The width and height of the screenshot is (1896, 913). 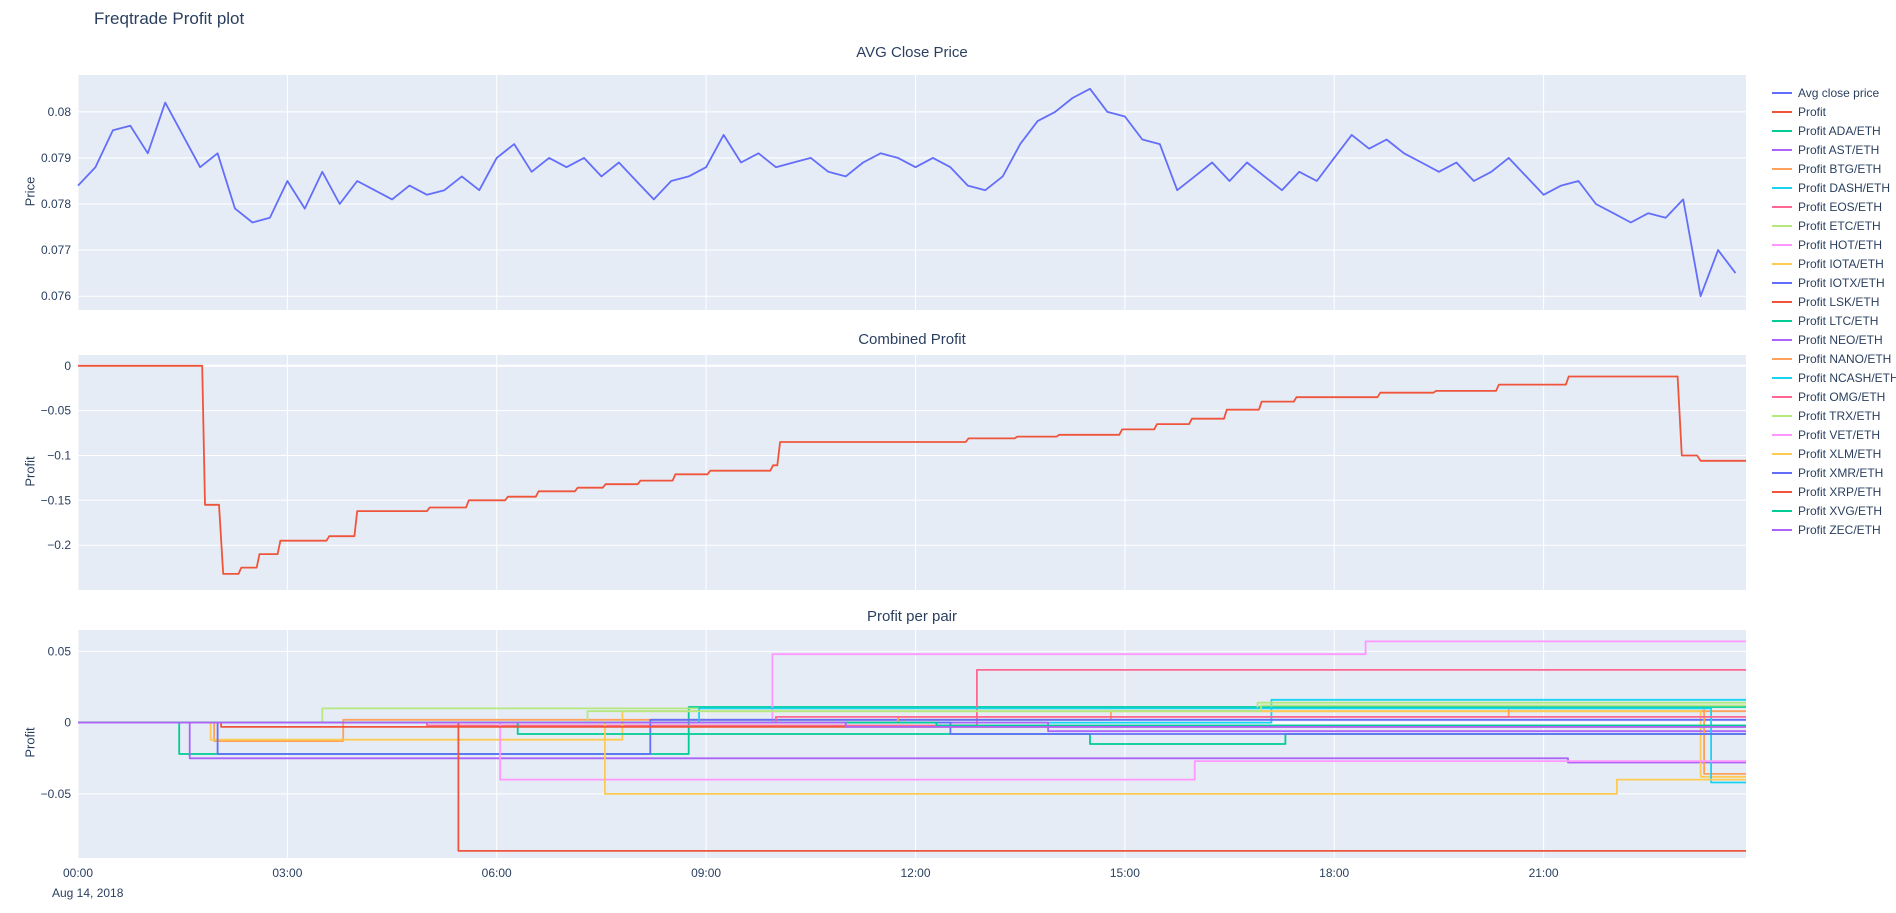 What do you see at coordinates (1840, 339) in the screenshot?
I see `legend-item-label: Profit NEO/ETH` at bounding box center [1840, 339].